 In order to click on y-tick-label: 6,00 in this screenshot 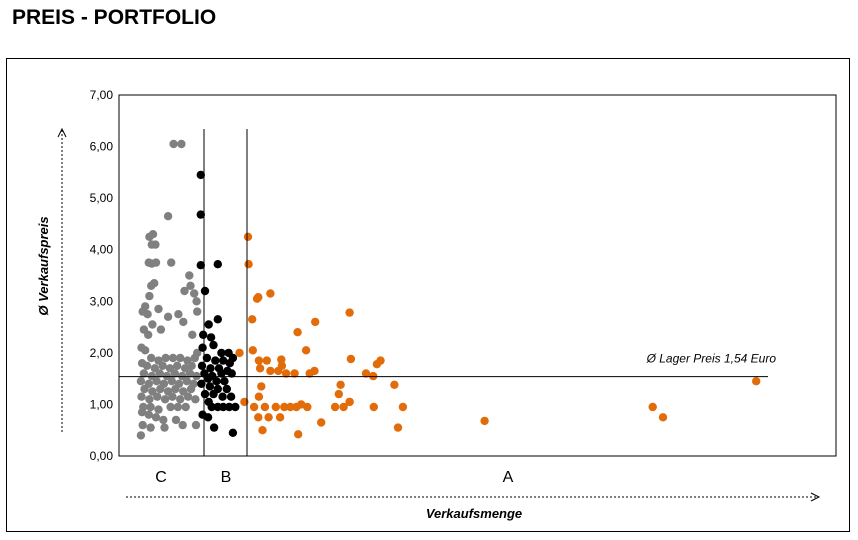, I will do `click(102, 147)`.